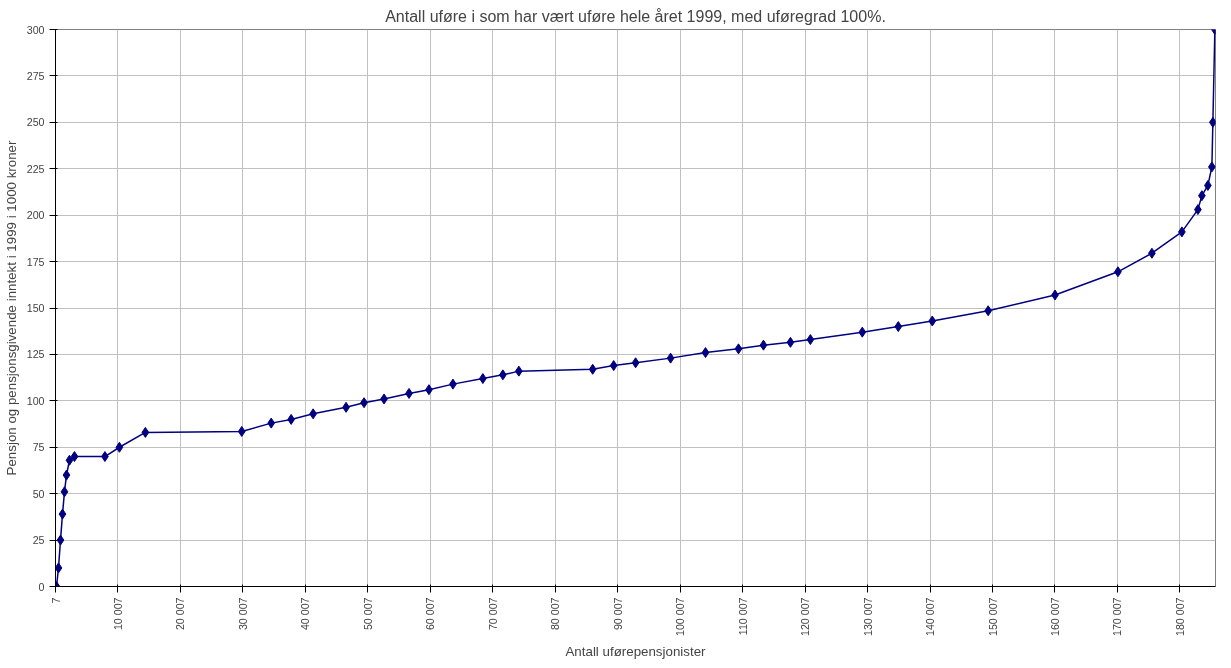 This screenshot has width=1231, height=668. Describe the element at coordinates (180, 614) in the screenshot. I see `x-tick-label: 20 007` at that location.